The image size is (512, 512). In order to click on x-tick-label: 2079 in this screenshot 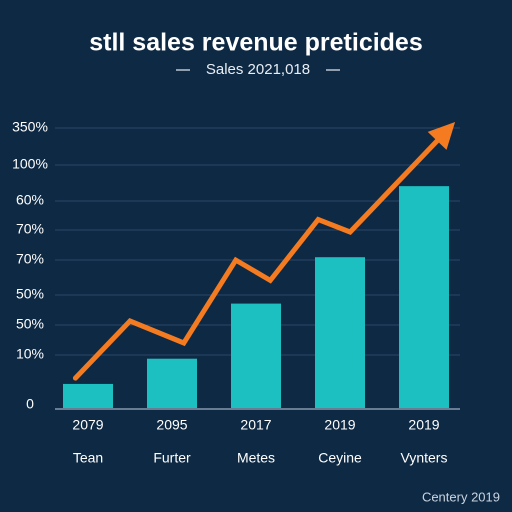, I will do `click(87, 425)`.